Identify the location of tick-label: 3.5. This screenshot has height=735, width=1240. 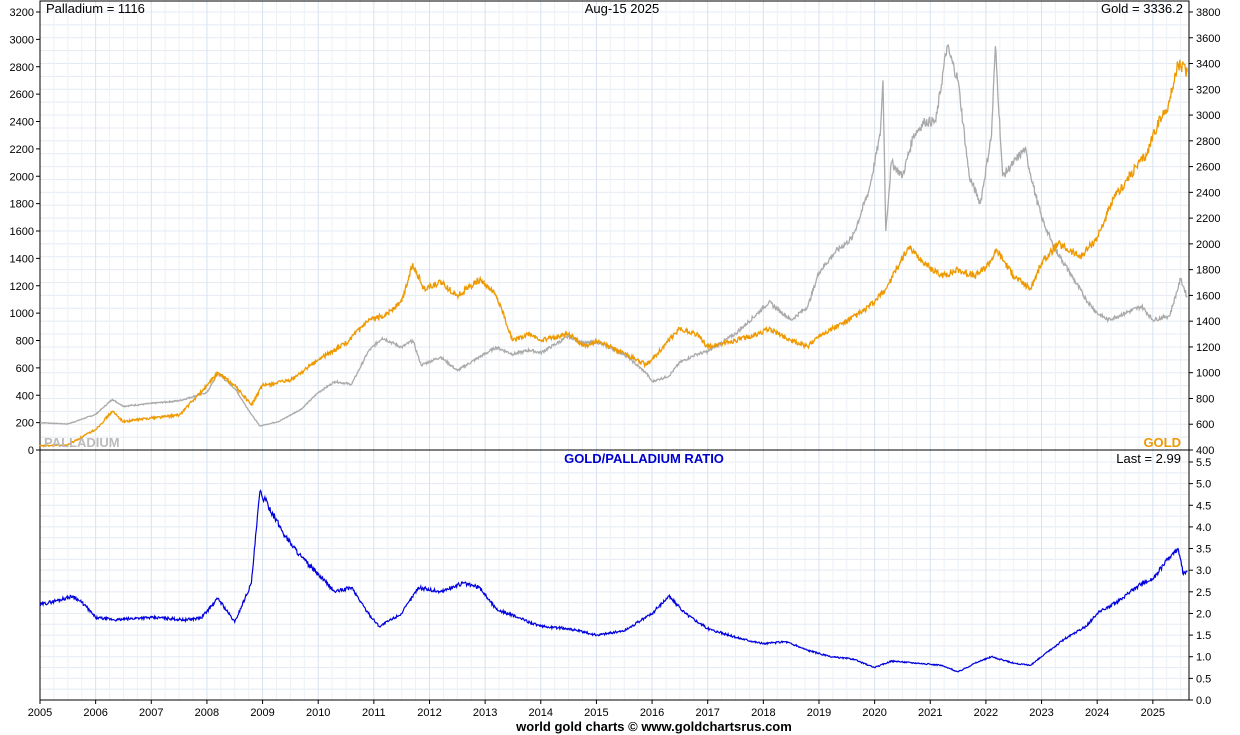
(1203, 550).